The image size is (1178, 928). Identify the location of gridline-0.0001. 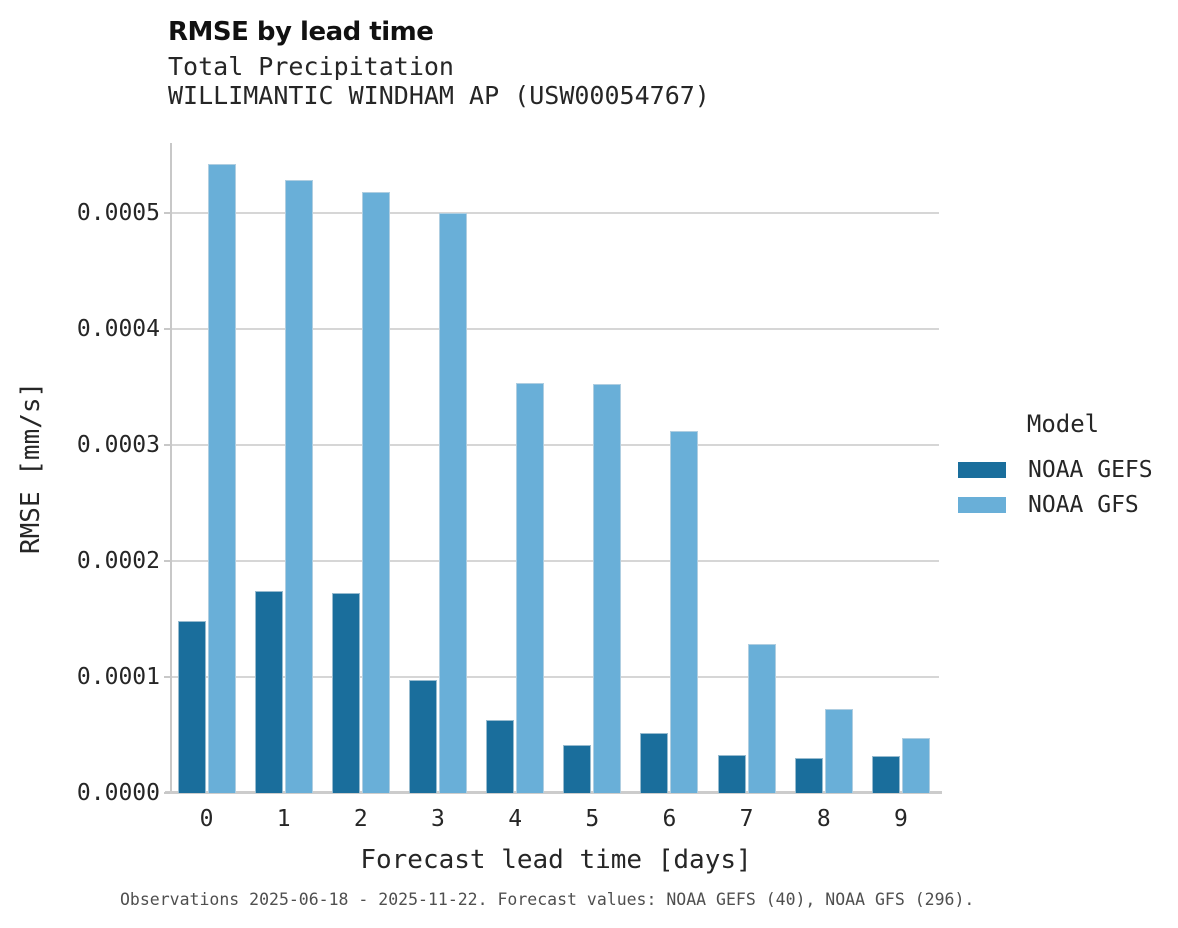
(555, 676).